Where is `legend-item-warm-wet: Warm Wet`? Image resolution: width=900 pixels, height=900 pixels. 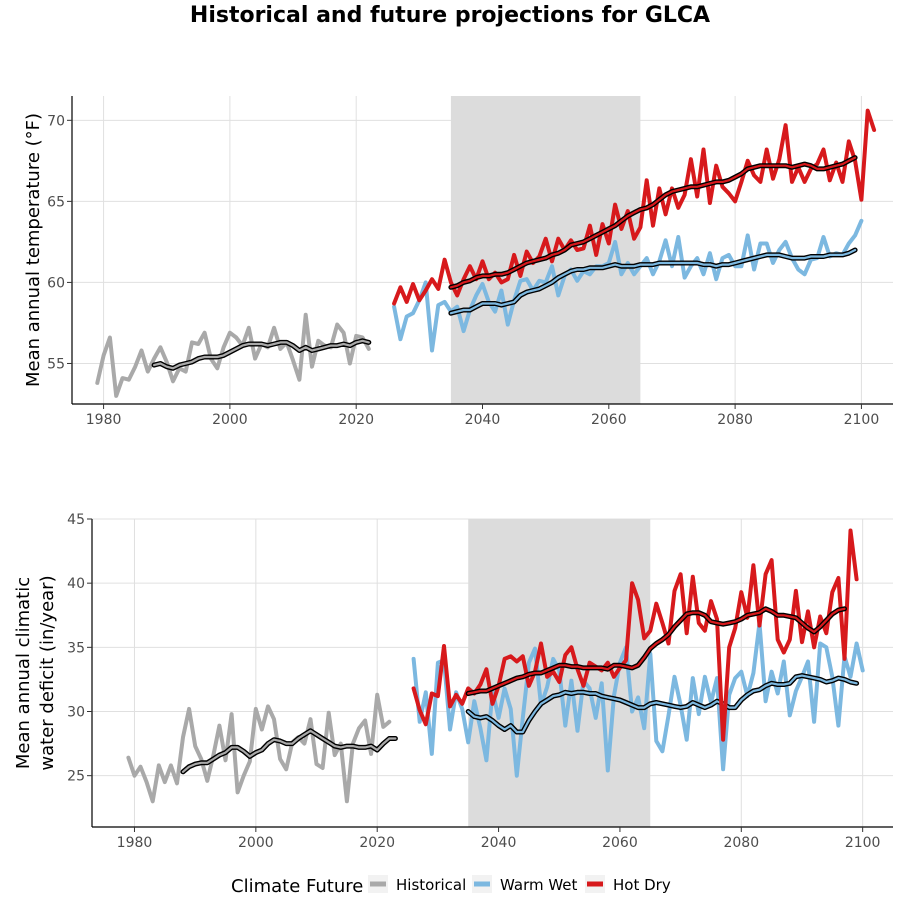 legend-item-warm-wet: Warm Wet is located at coordinates (525, 884).